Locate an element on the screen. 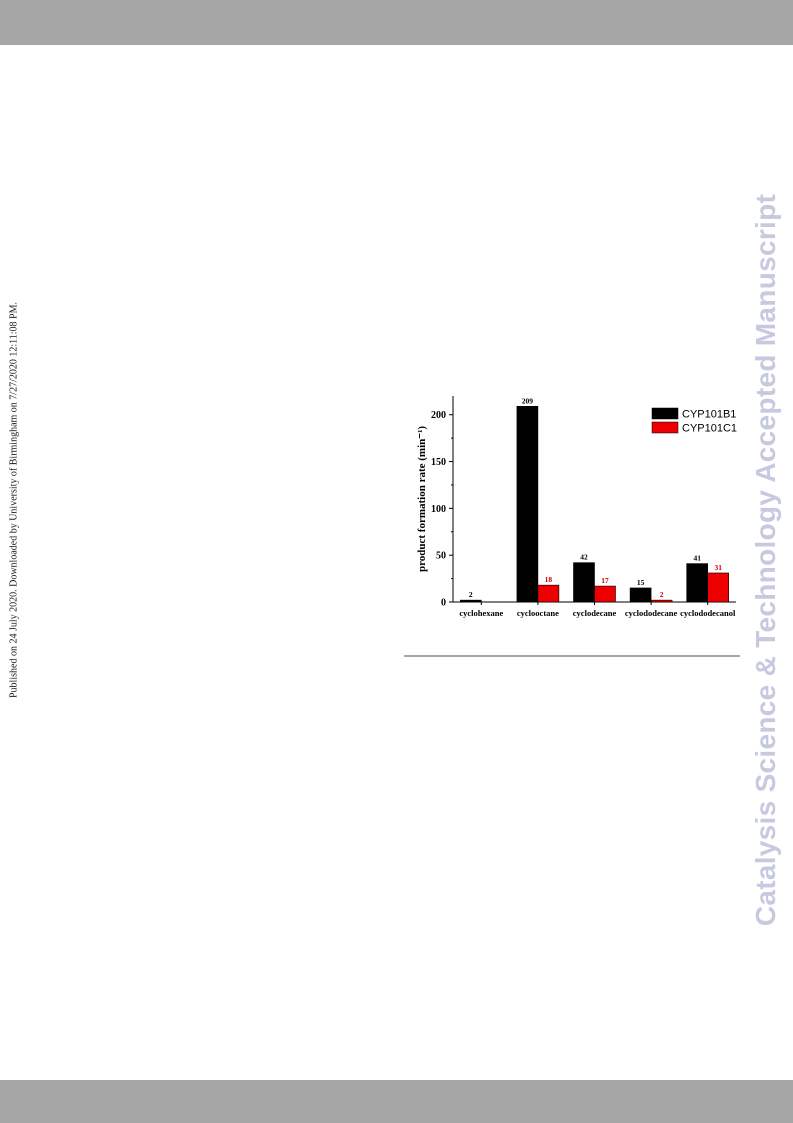  figure-divider is located at coordinates (572, 656).